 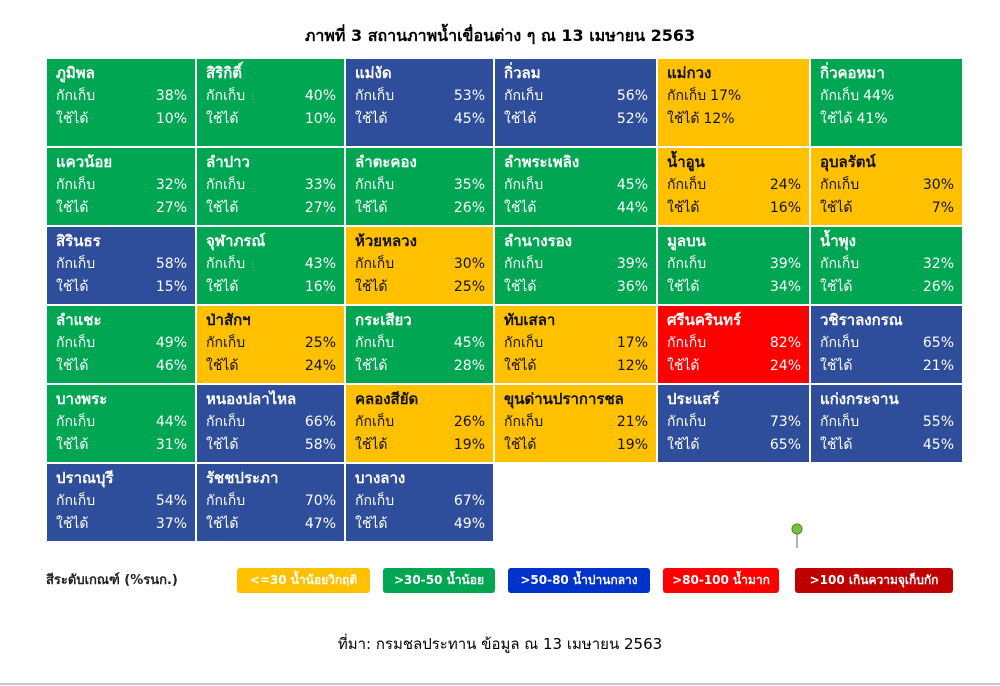 What do you see at coordinates (420, 366) in the screenshot?
I see `dam-usable-row: ใช้ได้ 28%` at bounding box center [420, 366].